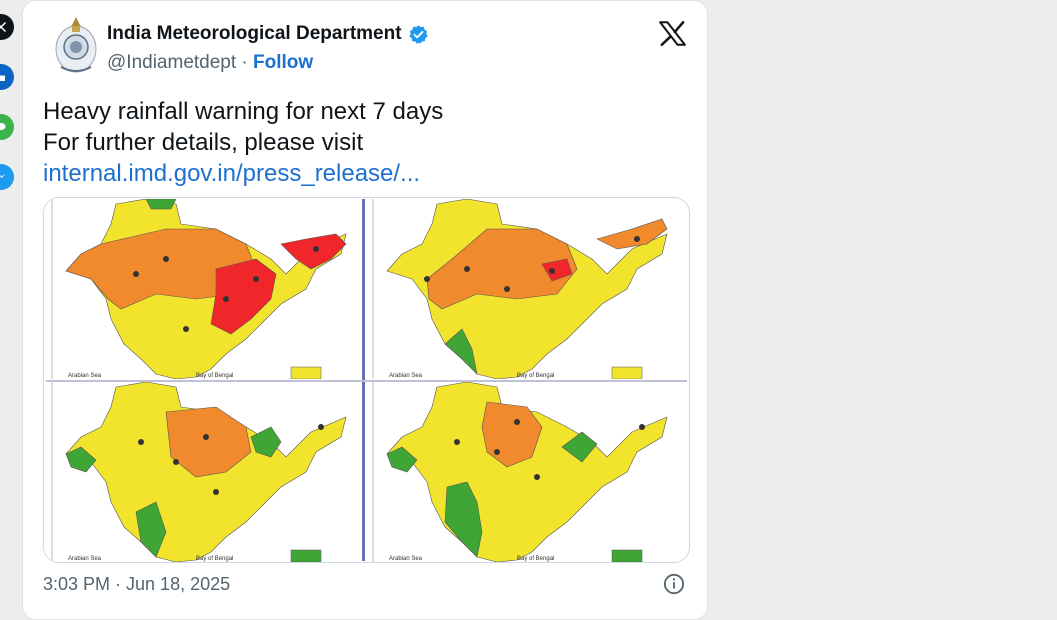  I want to click on panel-divider-horizontal, so click(366, 381).